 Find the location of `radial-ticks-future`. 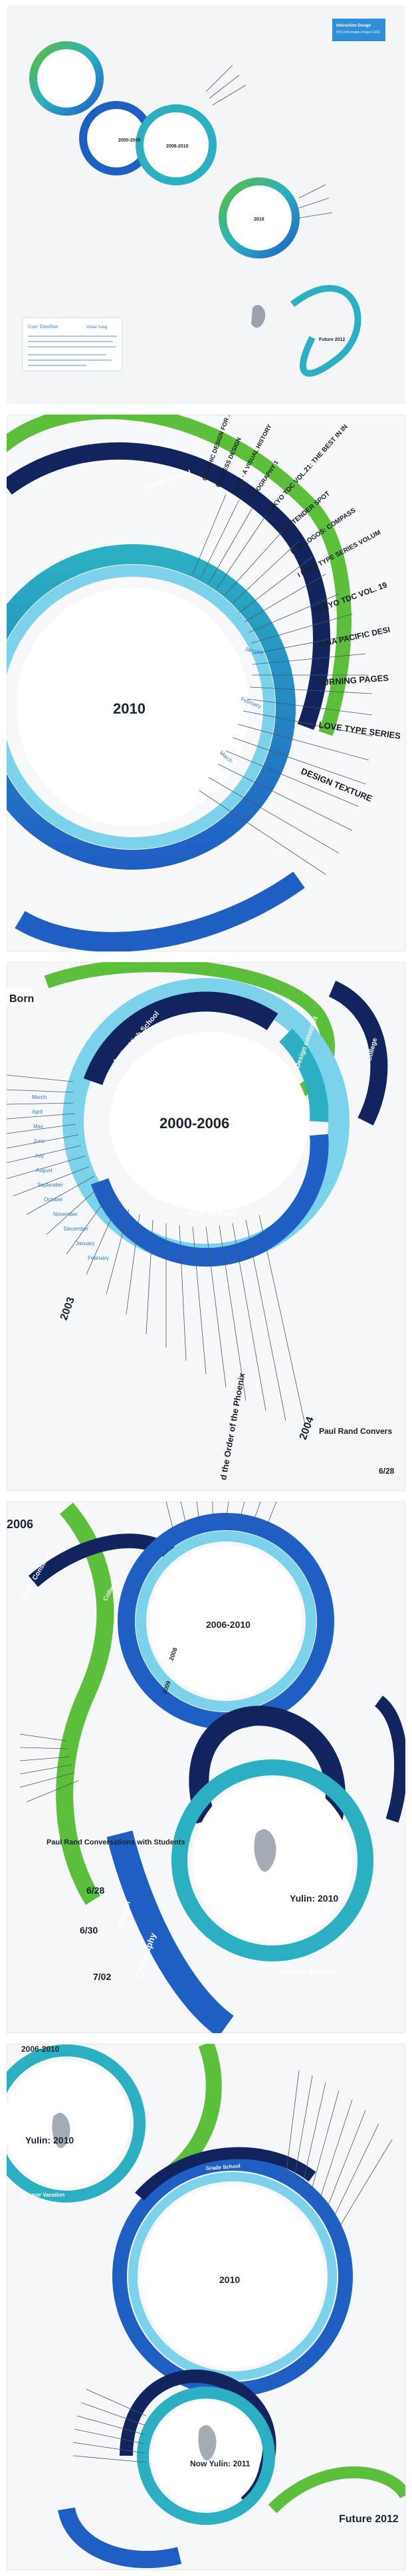

radial-ticks-future is located at coordinates (232, 2266).